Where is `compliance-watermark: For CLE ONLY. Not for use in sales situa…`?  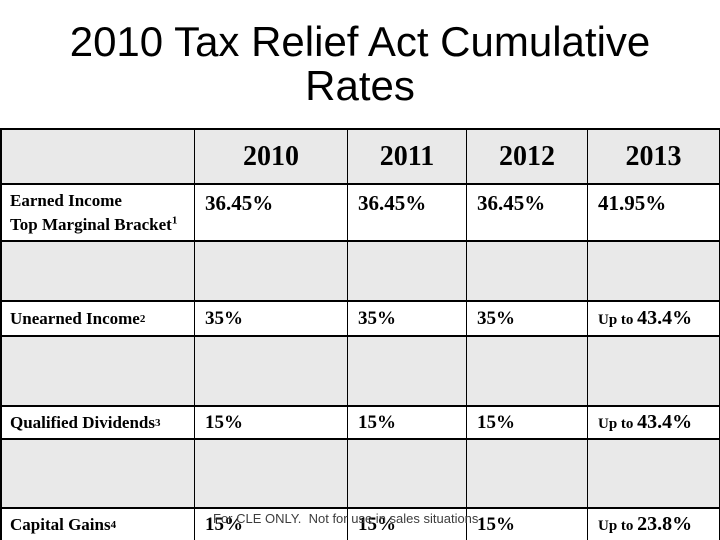
compliance-watermark: For CLE ONLY. Not for use in sales situa… is located at coordinates (346, 518).